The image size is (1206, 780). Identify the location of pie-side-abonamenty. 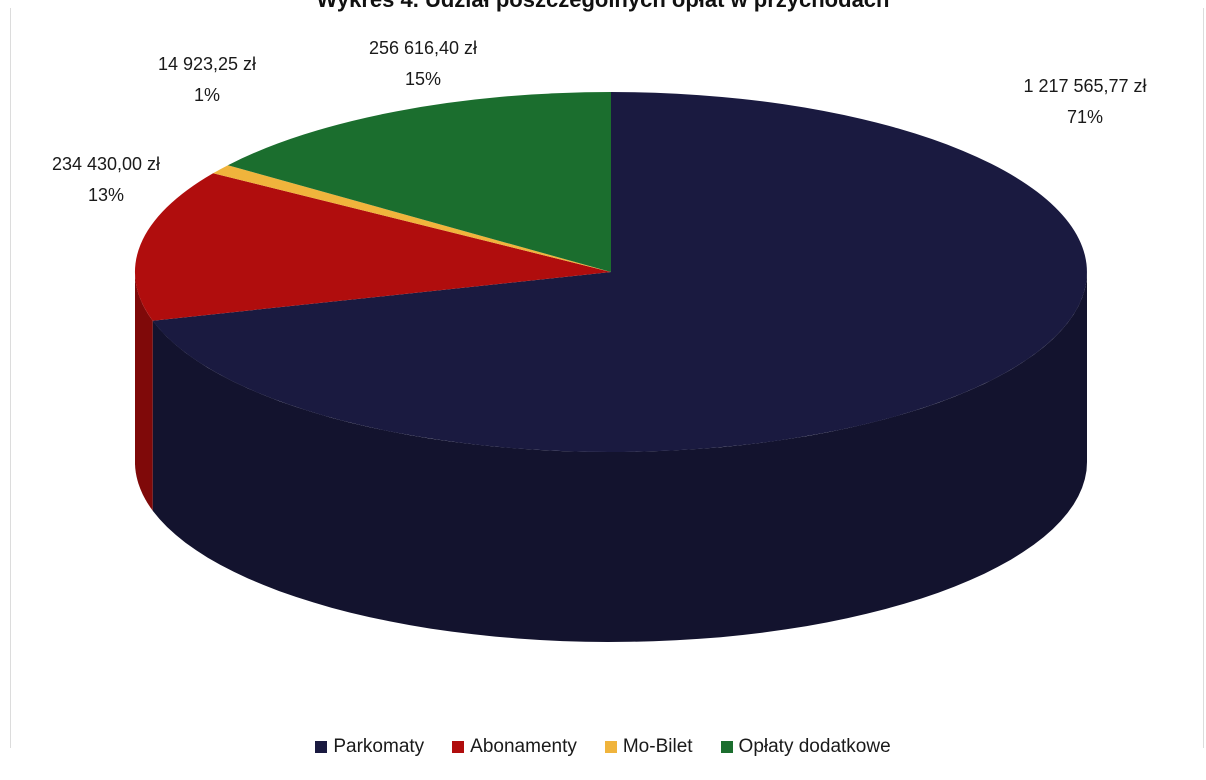
(144, 391).